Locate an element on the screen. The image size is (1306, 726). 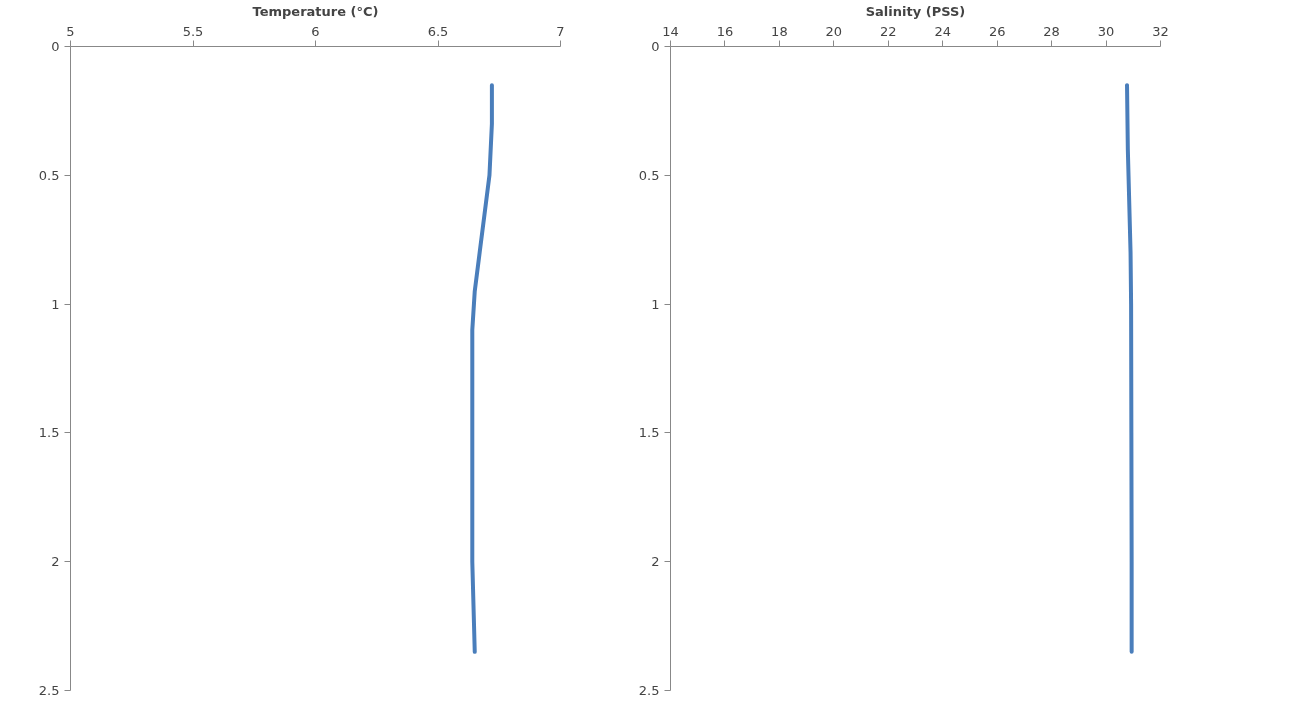
x-axis-title: Salinity (PSS) is located at coordinates (915, 11).